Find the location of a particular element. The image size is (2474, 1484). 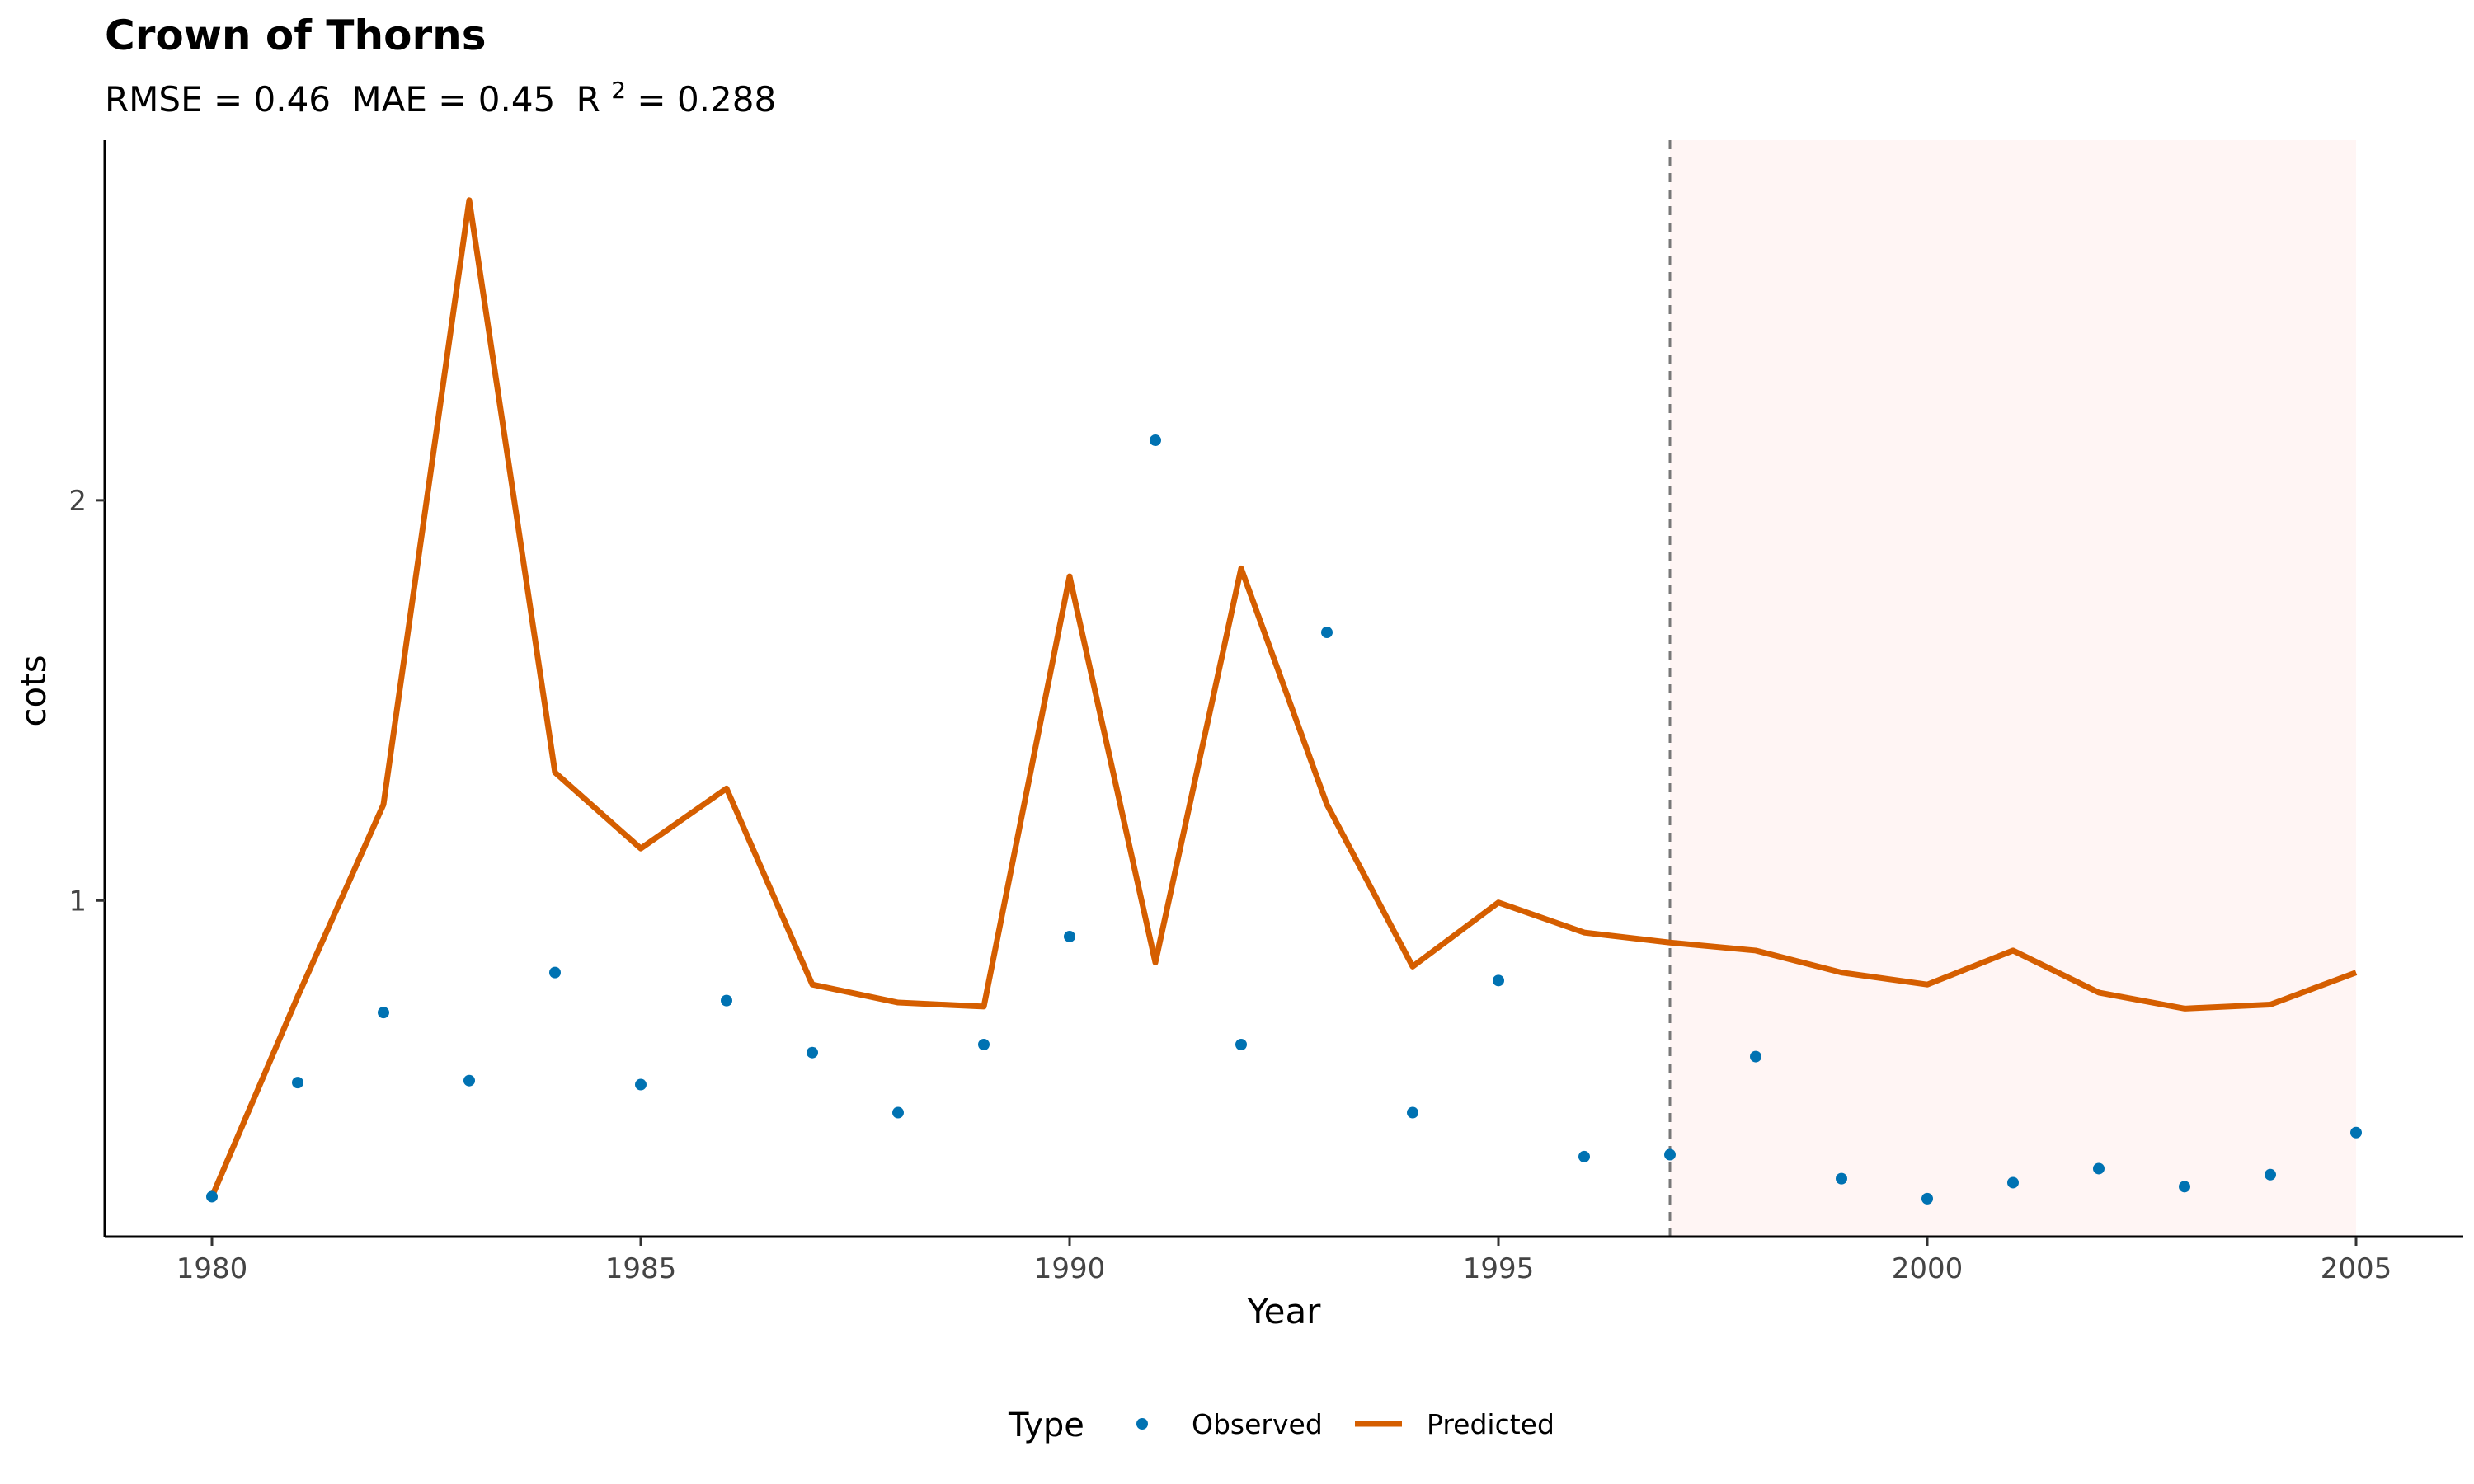

chart-title: Crown of Thorns is located at coordinates (295, 35).